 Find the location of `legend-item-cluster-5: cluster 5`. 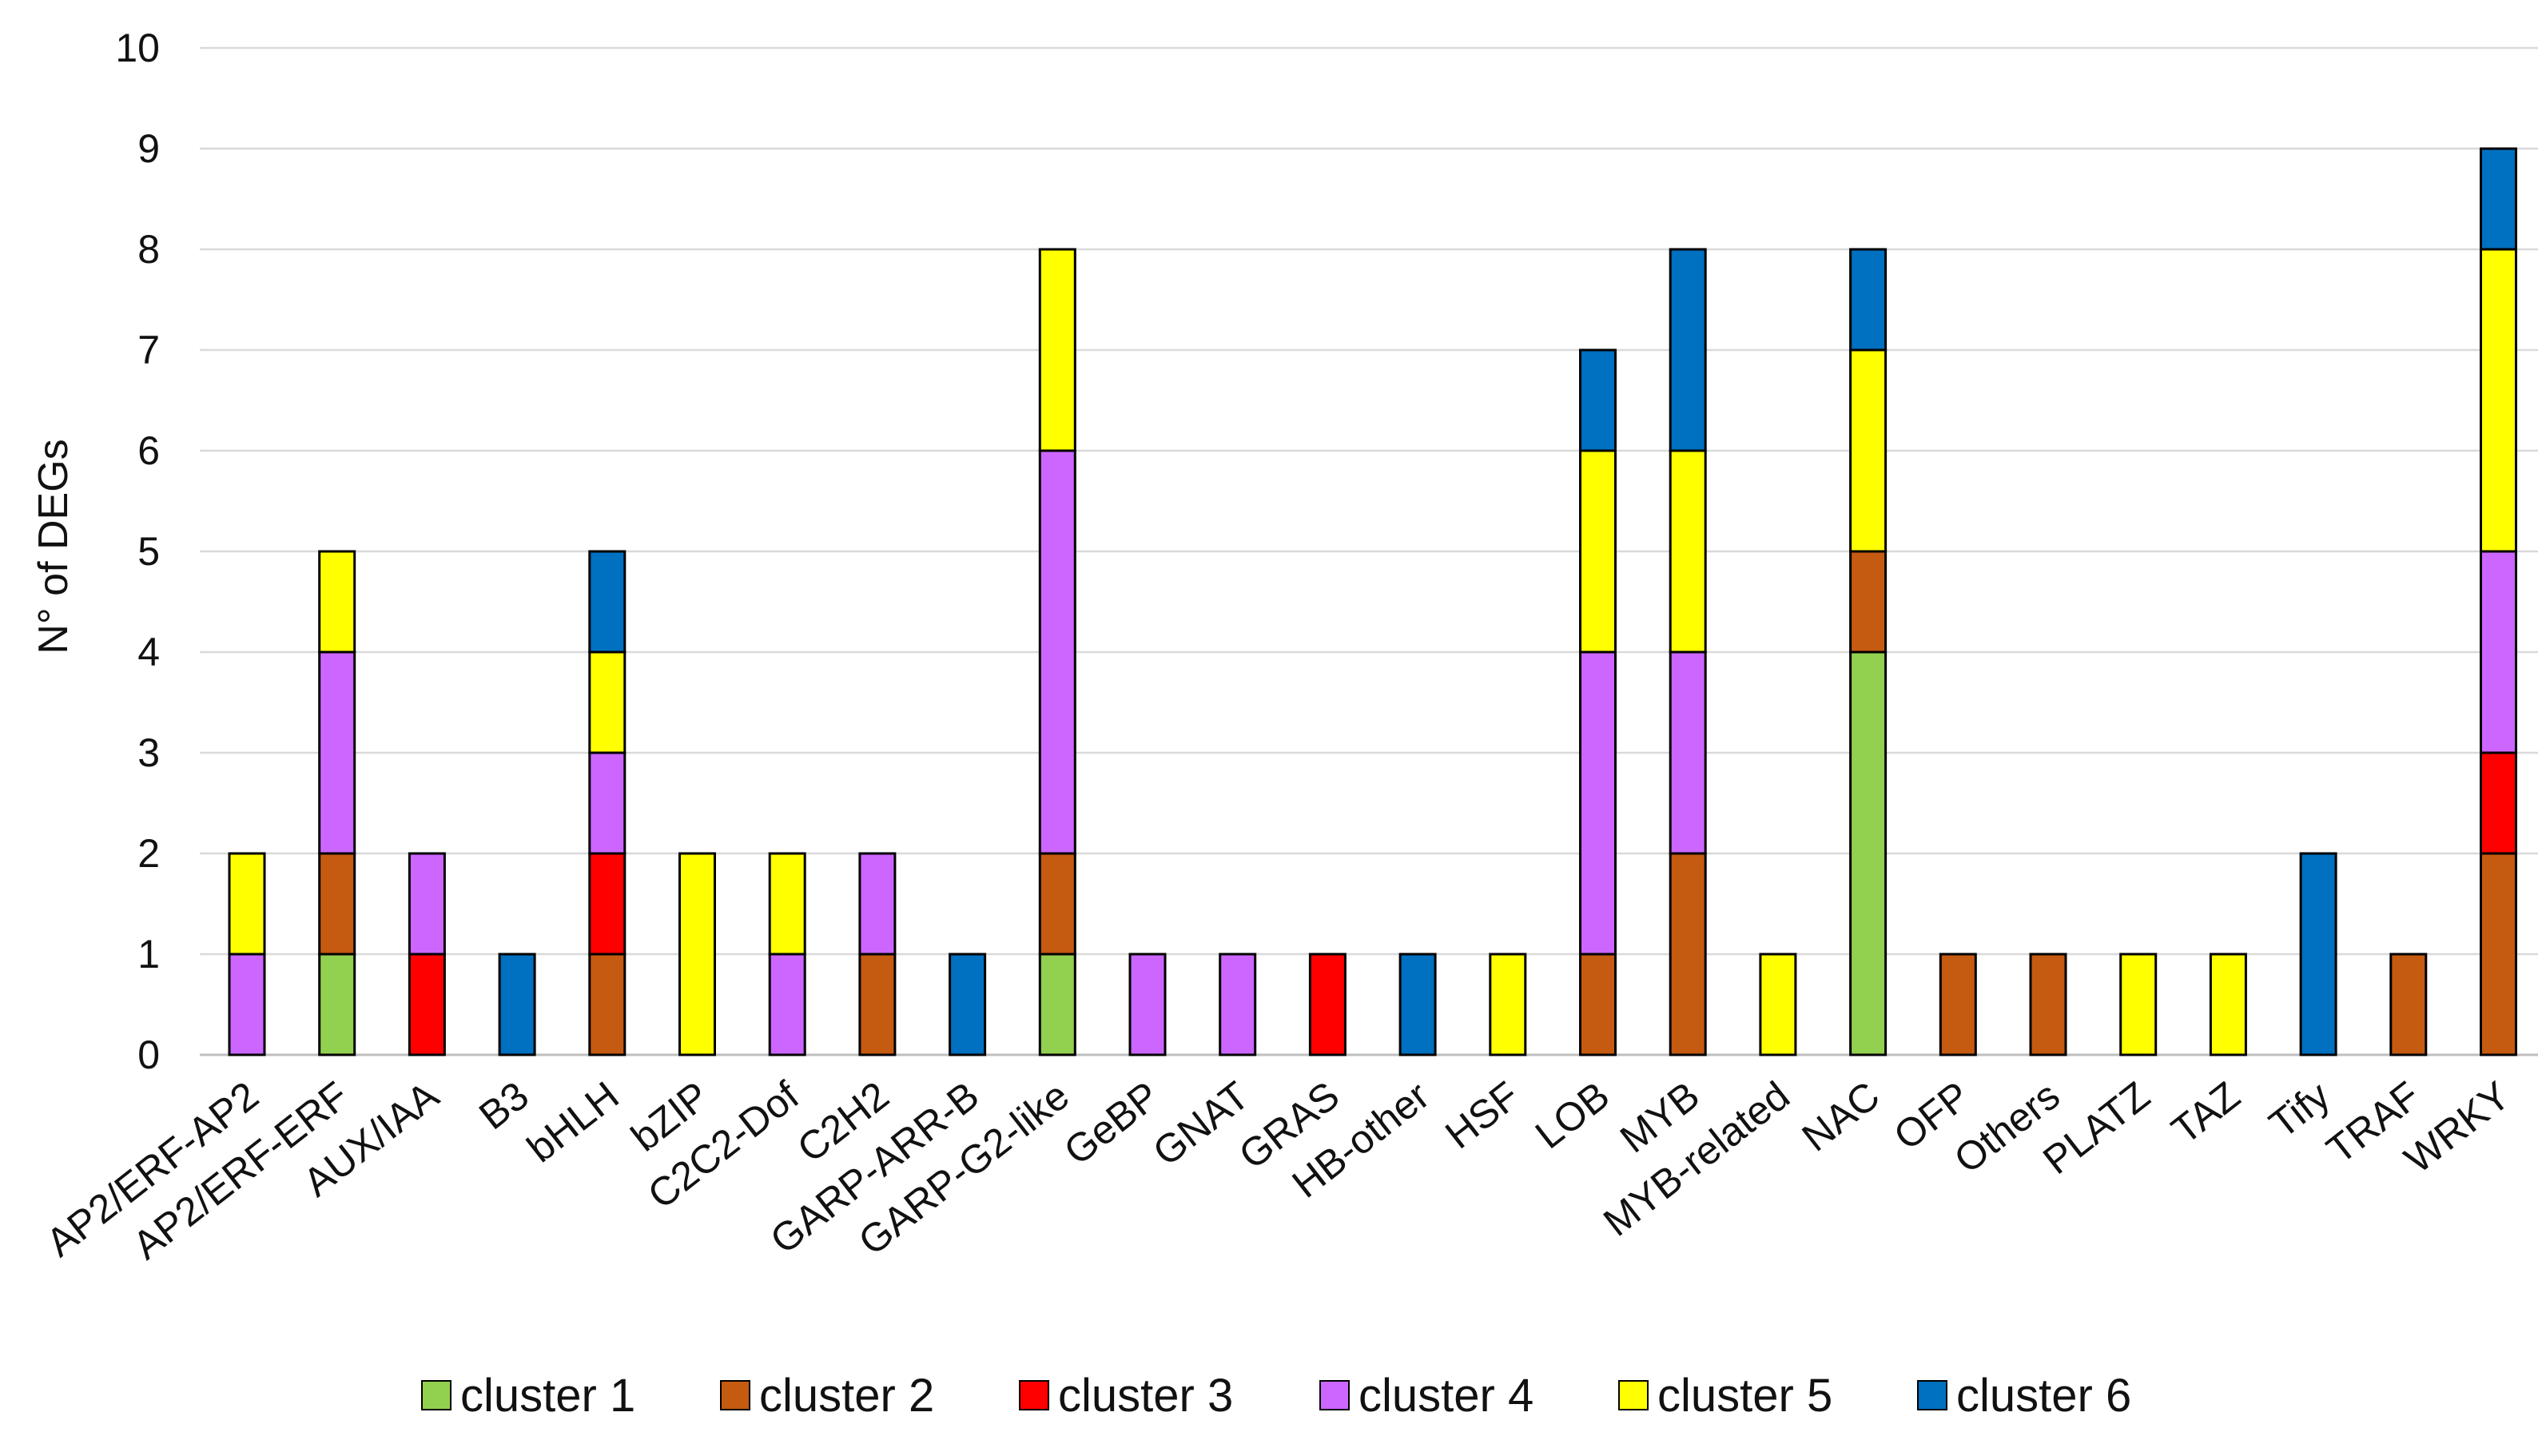

legend-item-cluster-5: cluster 5 is located at coordinates (1725, 1396).